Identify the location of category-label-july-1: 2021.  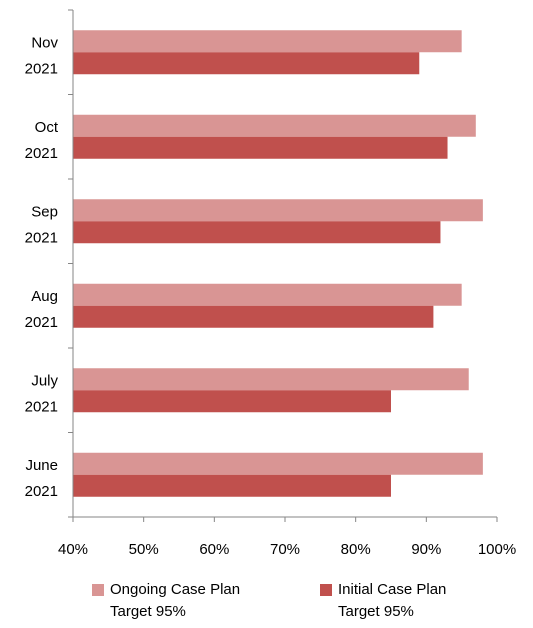
(41, 406).